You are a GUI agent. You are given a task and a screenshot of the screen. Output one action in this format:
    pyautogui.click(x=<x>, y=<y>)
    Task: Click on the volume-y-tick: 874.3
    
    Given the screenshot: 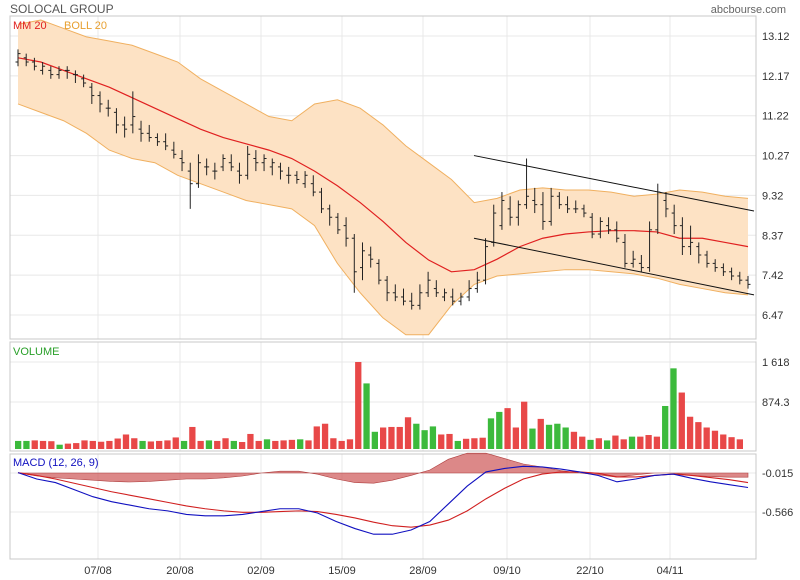 What is the action you would take?
    pyautogui.click(x=776, y=403)
    